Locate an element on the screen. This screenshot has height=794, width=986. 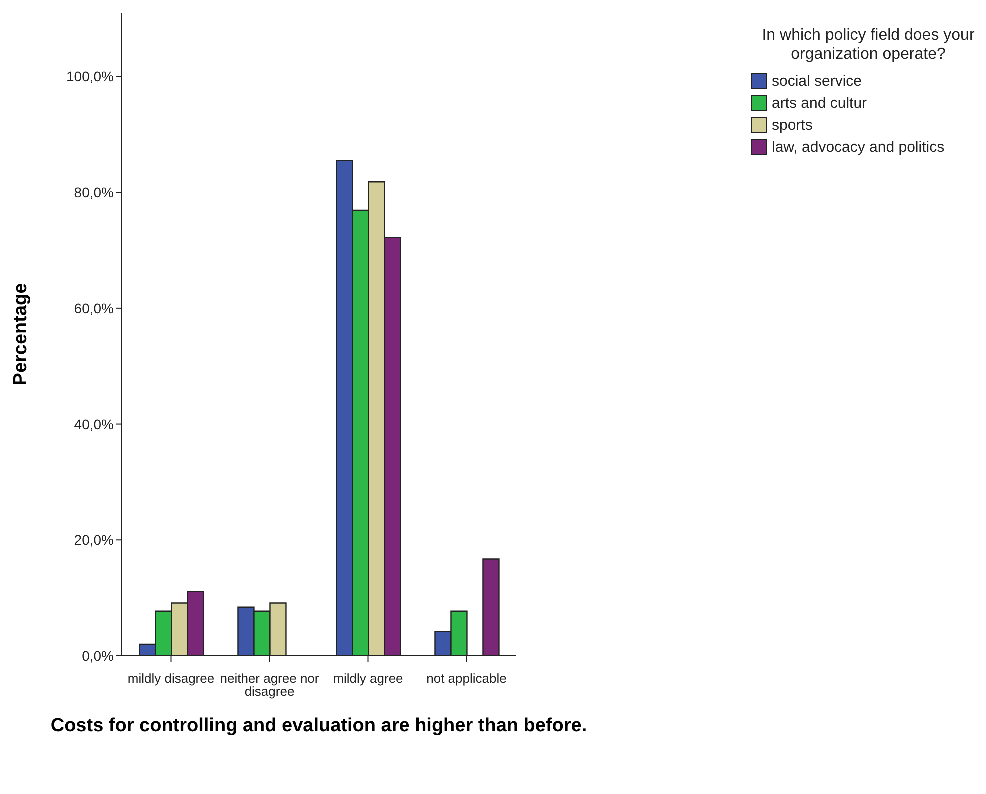
y-tick-label: 100,0% is located at coordinates (90, 76).